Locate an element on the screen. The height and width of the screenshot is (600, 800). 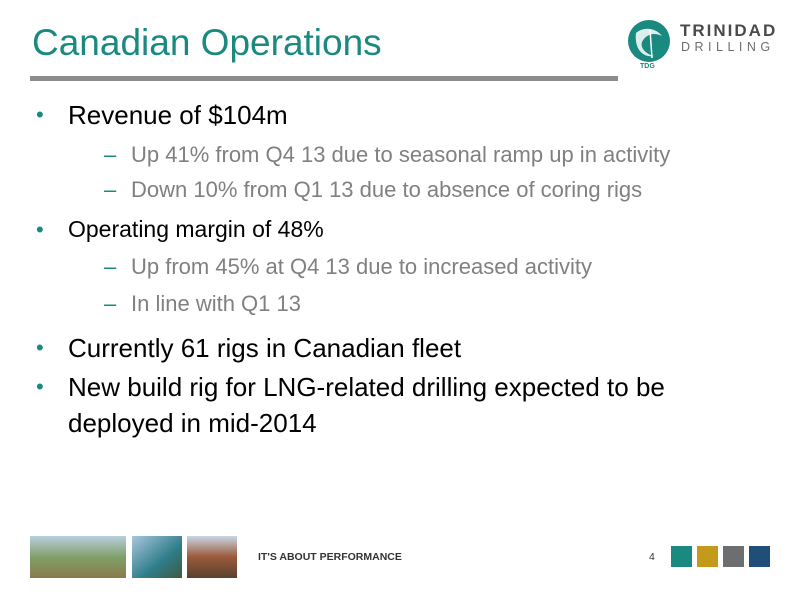
page-number: 4 is located at coordinates (652, 557).